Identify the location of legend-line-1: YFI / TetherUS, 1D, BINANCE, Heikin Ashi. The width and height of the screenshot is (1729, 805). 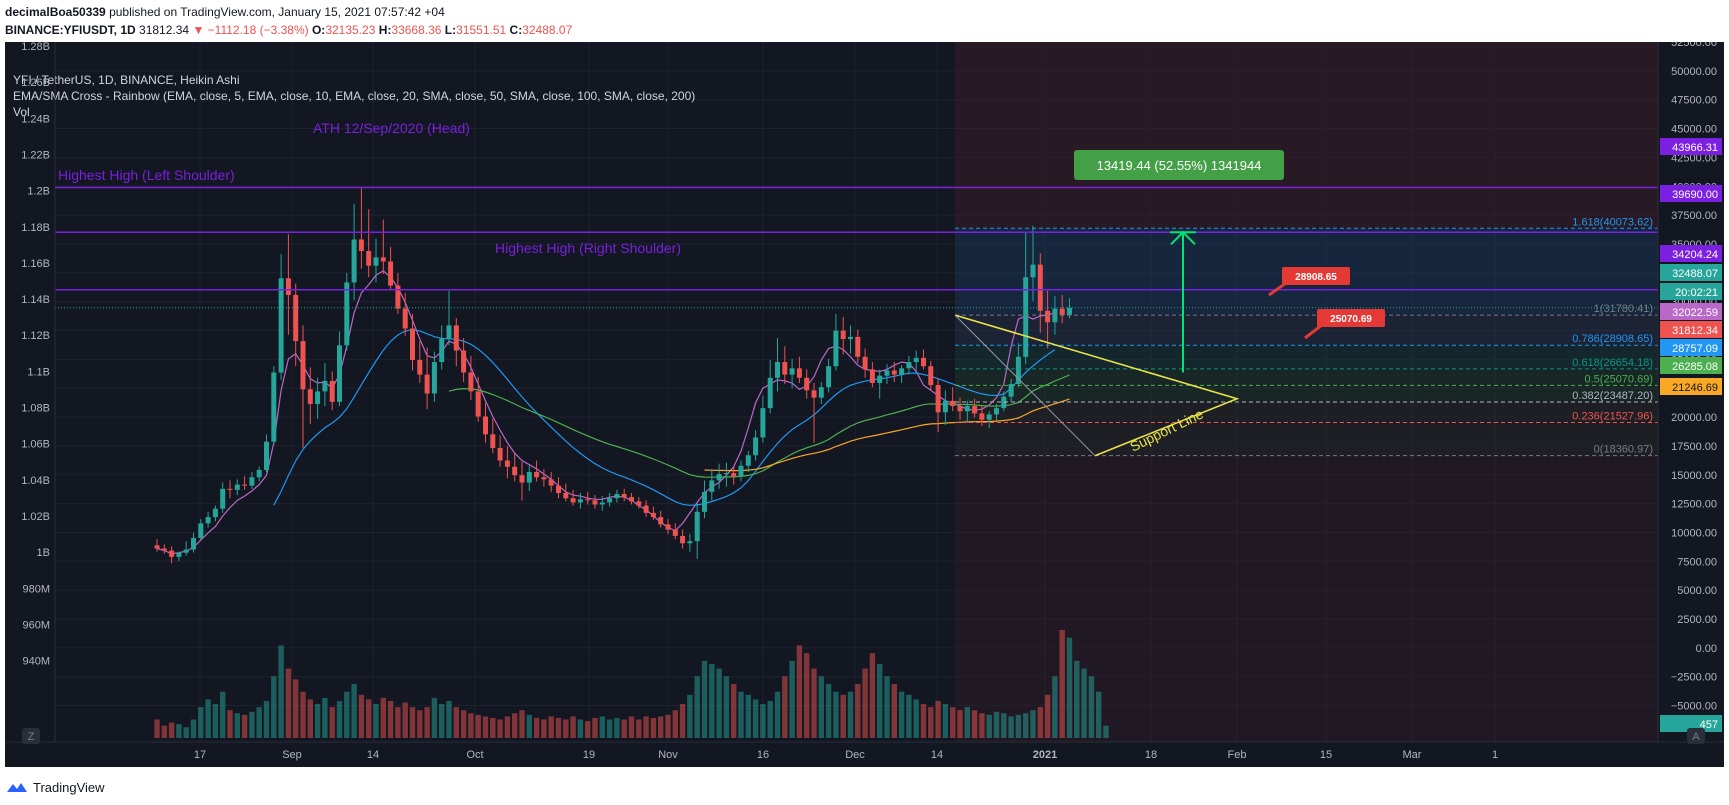
(126, 80).